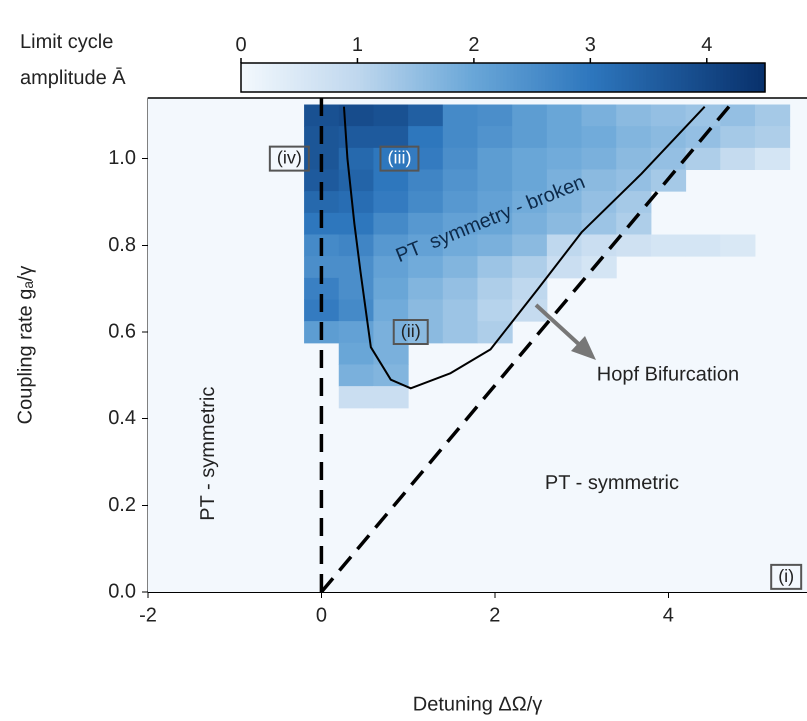  I want to click on y-tick-label: 0.8, so click(122, 245).